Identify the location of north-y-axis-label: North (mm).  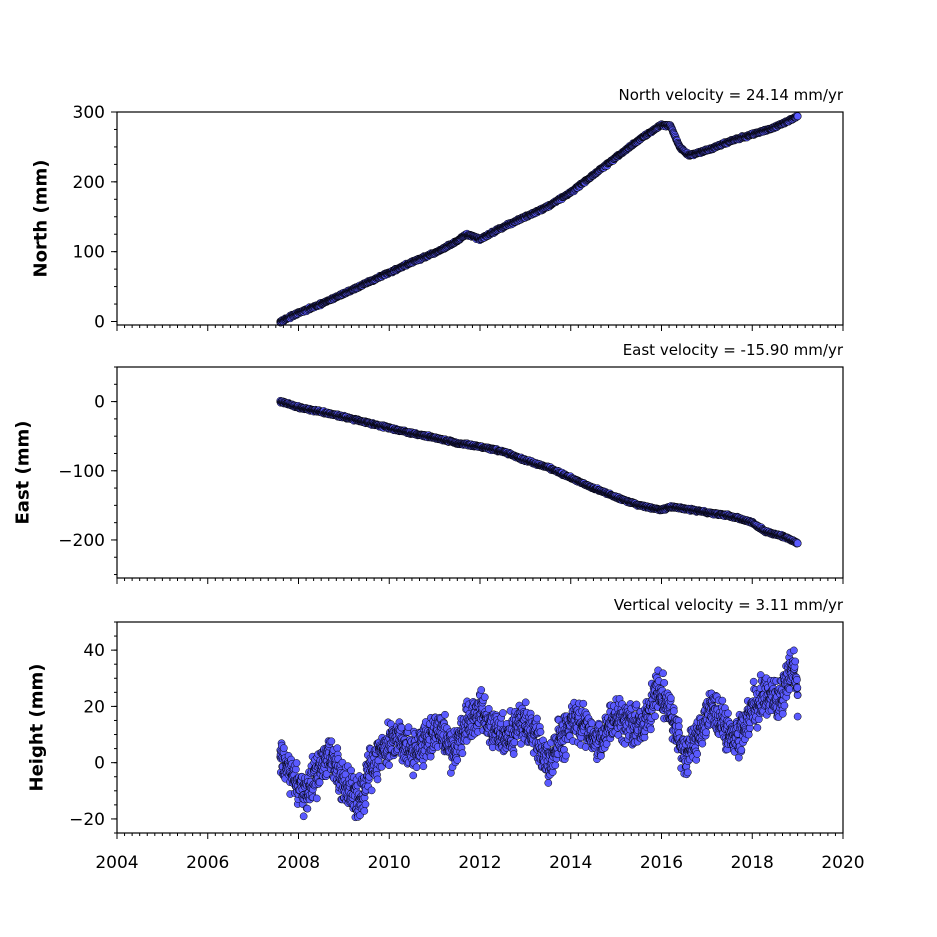
(40, 219).